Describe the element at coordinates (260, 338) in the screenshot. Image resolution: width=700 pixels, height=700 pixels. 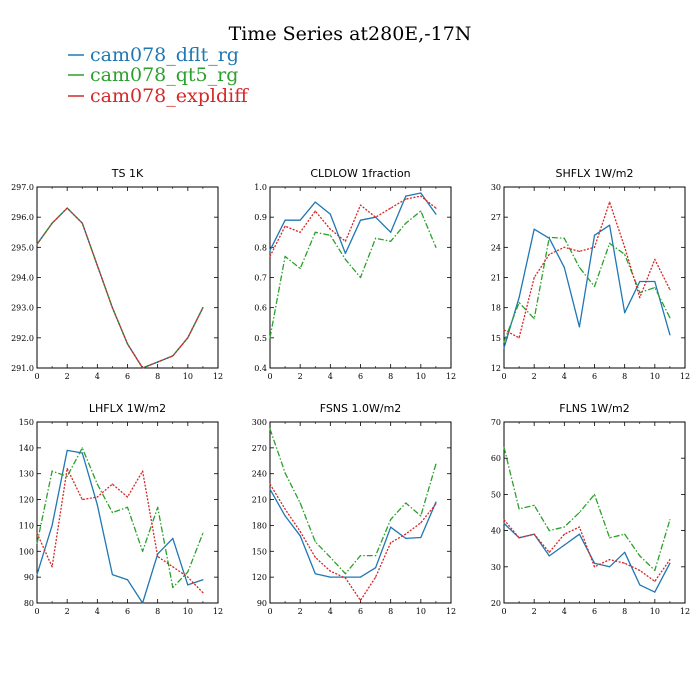
I see `y-tick-label: 0.5` at that location.